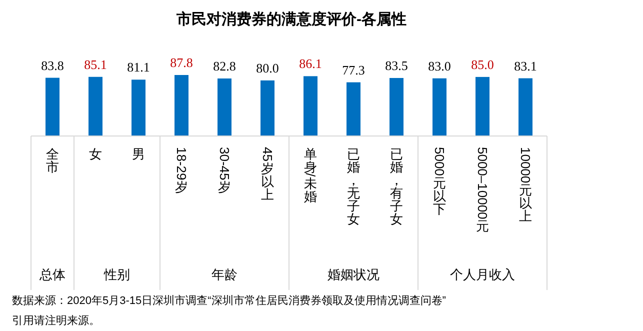 The width and height of the screenshot is (643, 331). Describe the element at coordinates (181, 62) in the screenshot. I see `data-label: 87.8` at that location.